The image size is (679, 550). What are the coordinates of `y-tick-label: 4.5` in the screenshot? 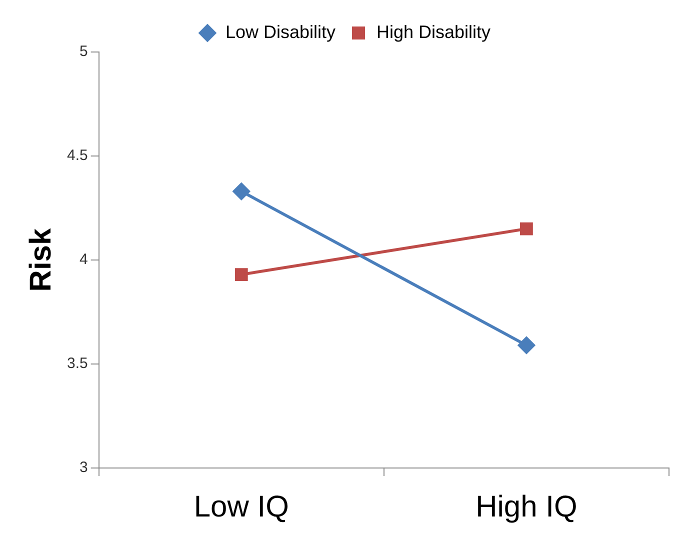 It's located at (77, 155).